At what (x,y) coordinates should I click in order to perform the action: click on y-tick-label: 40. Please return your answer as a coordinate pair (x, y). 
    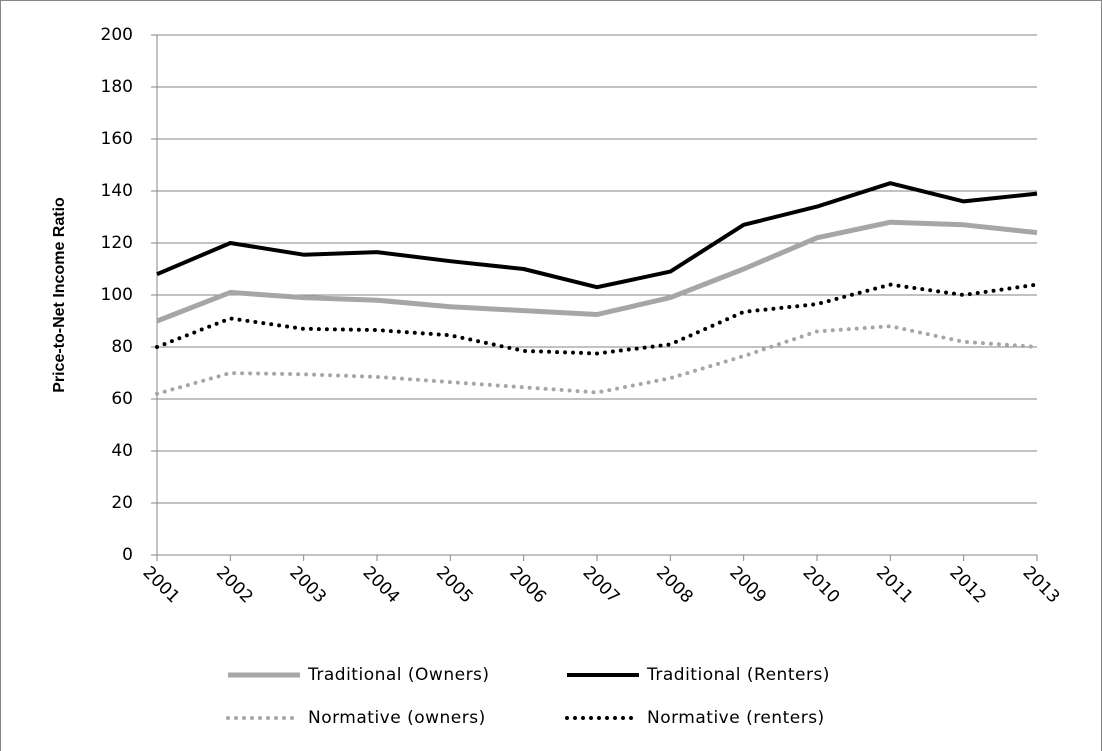
    Looking at the image, I should click on (122, 451).